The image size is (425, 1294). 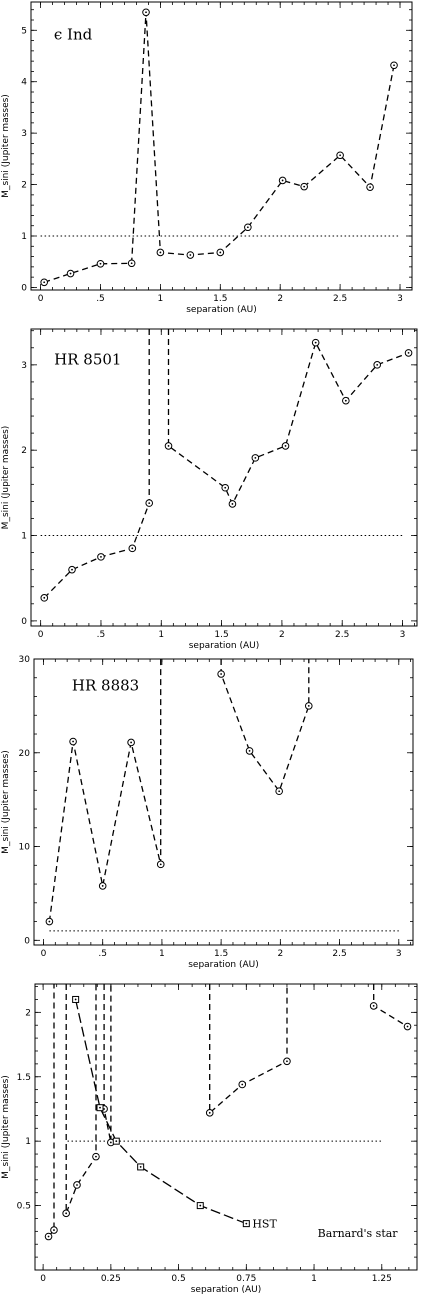 What do you see at coordinates (264, 1224) in the screenshot?
I see `series-label-hst: HST` at bounding box center [264, 1224].